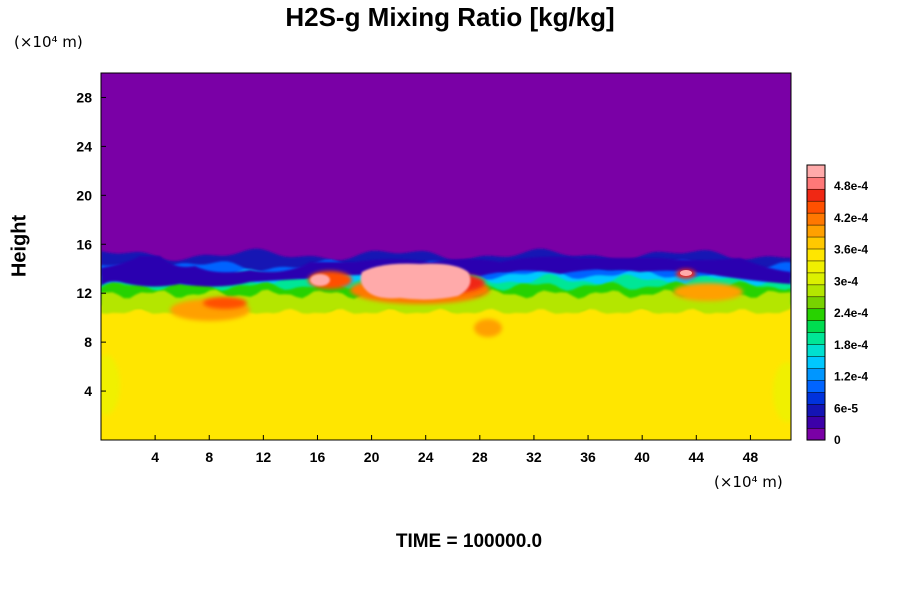 Image resolution: width=900 pixels, height=600 pixels. Describe the element at coordinates (225, 303) in the screenshot. I see `plume-left-red` at that location.